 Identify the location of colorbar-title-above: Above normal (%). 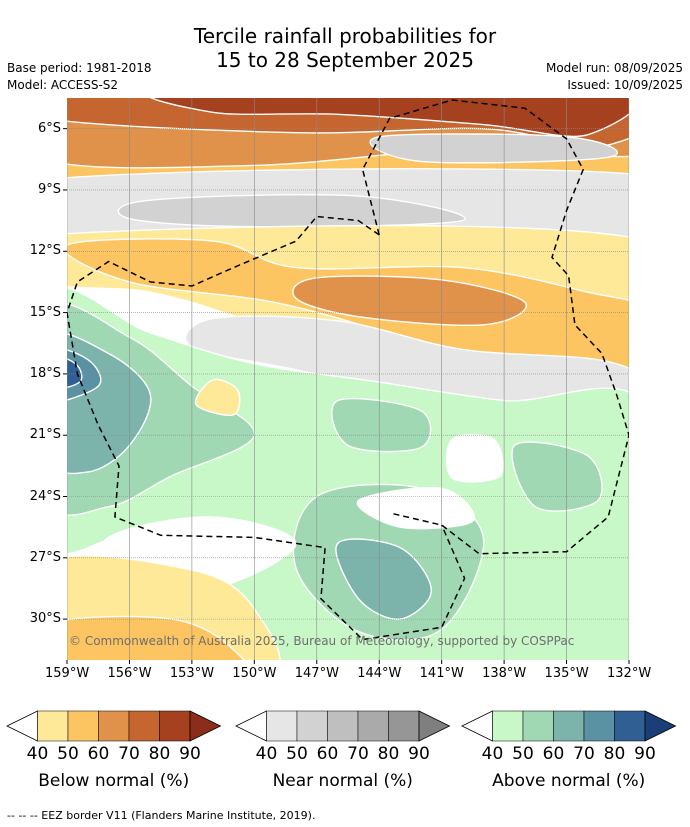
(569, 781).